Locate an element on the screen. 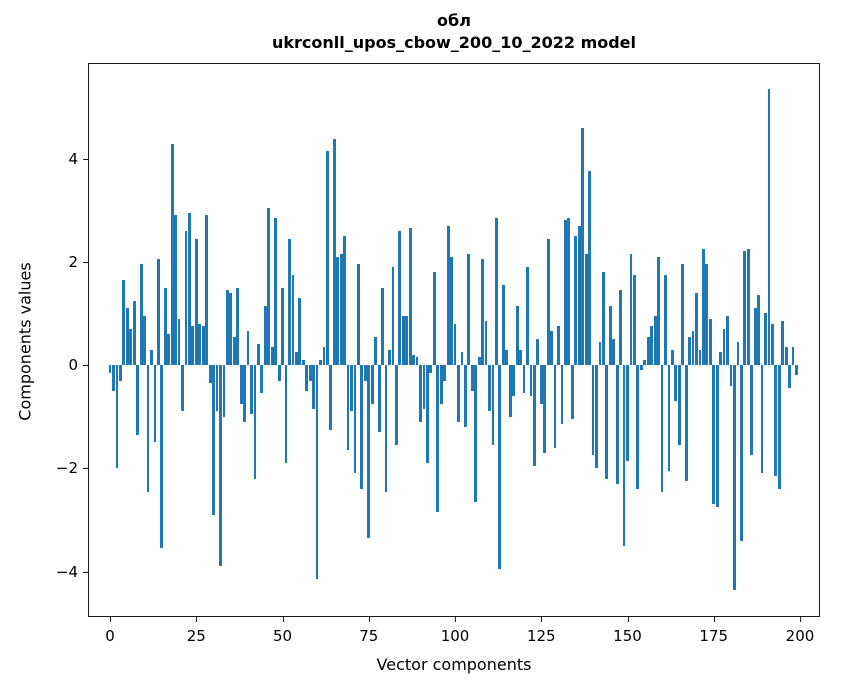  x-tick-label: 150 is located at coordinates (627, 636).